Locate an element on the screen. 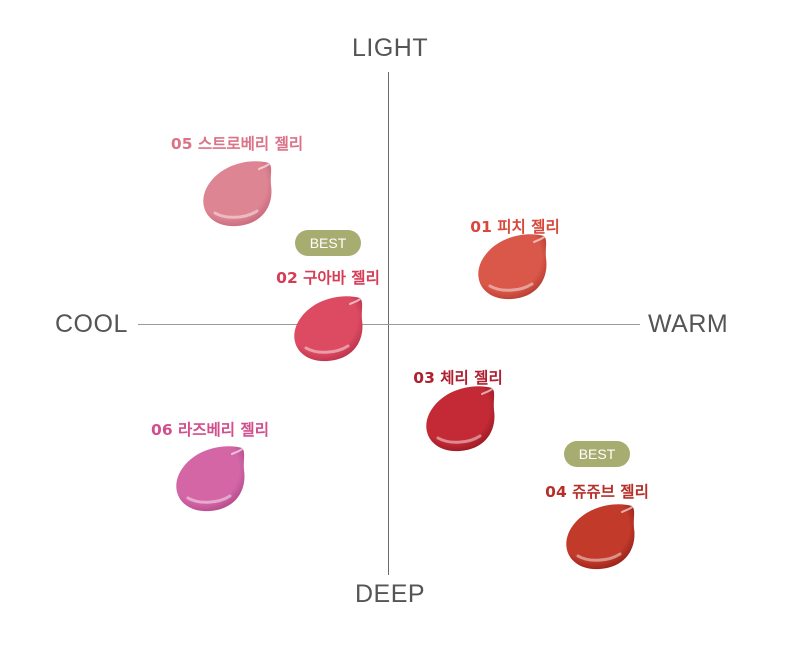 The height and width of the screenshot is (656, 789). axis-label-cool: COOL is located at coordinates (91, 324).